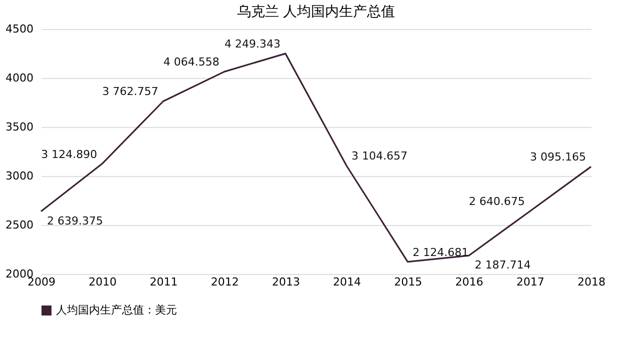  What do you see at coordinates (20, 127) in the screenshot?
I see `y-tick-label: 3500` at bounding box center [20, 127].